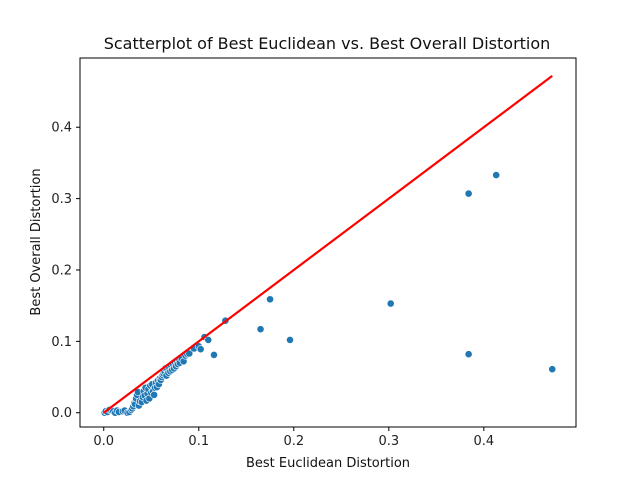 The height and width of the screenshot is (480, 640). Describe the element at coordinates (61, 199) in the screenshot. I see `y-tick-label: 0.3` at that location.